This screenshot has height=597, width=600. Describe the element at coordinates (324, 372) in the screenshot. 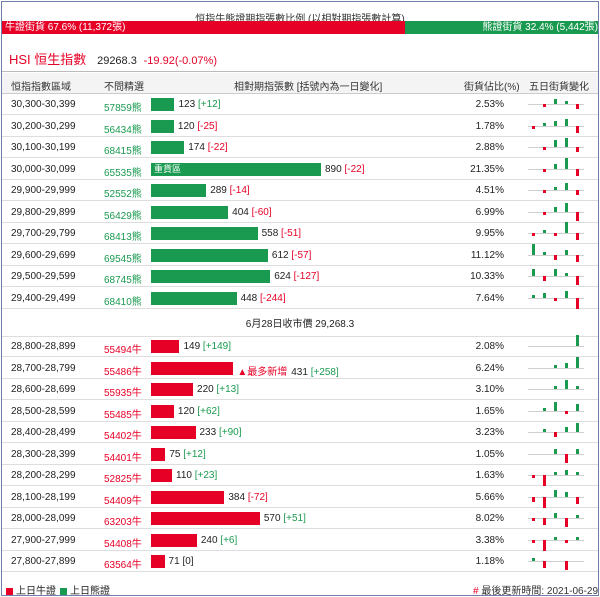

I see `contracts-change: [+258]` at that location.